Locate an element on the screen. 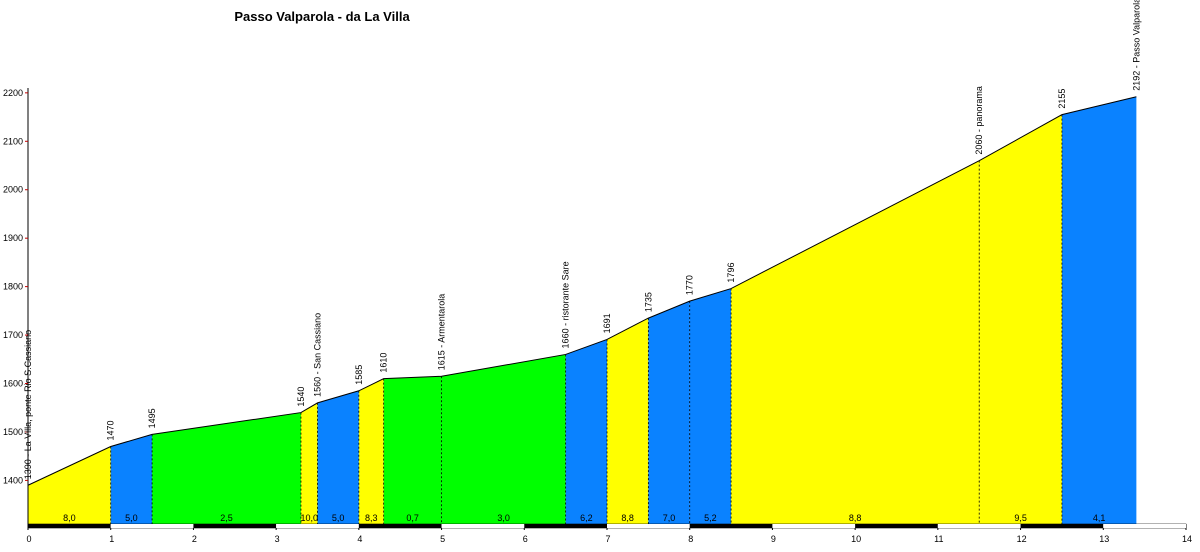  point-label-0: 1390 - La Villa, ponte Rio S.Cassiano is located at coordinates (28, 404).